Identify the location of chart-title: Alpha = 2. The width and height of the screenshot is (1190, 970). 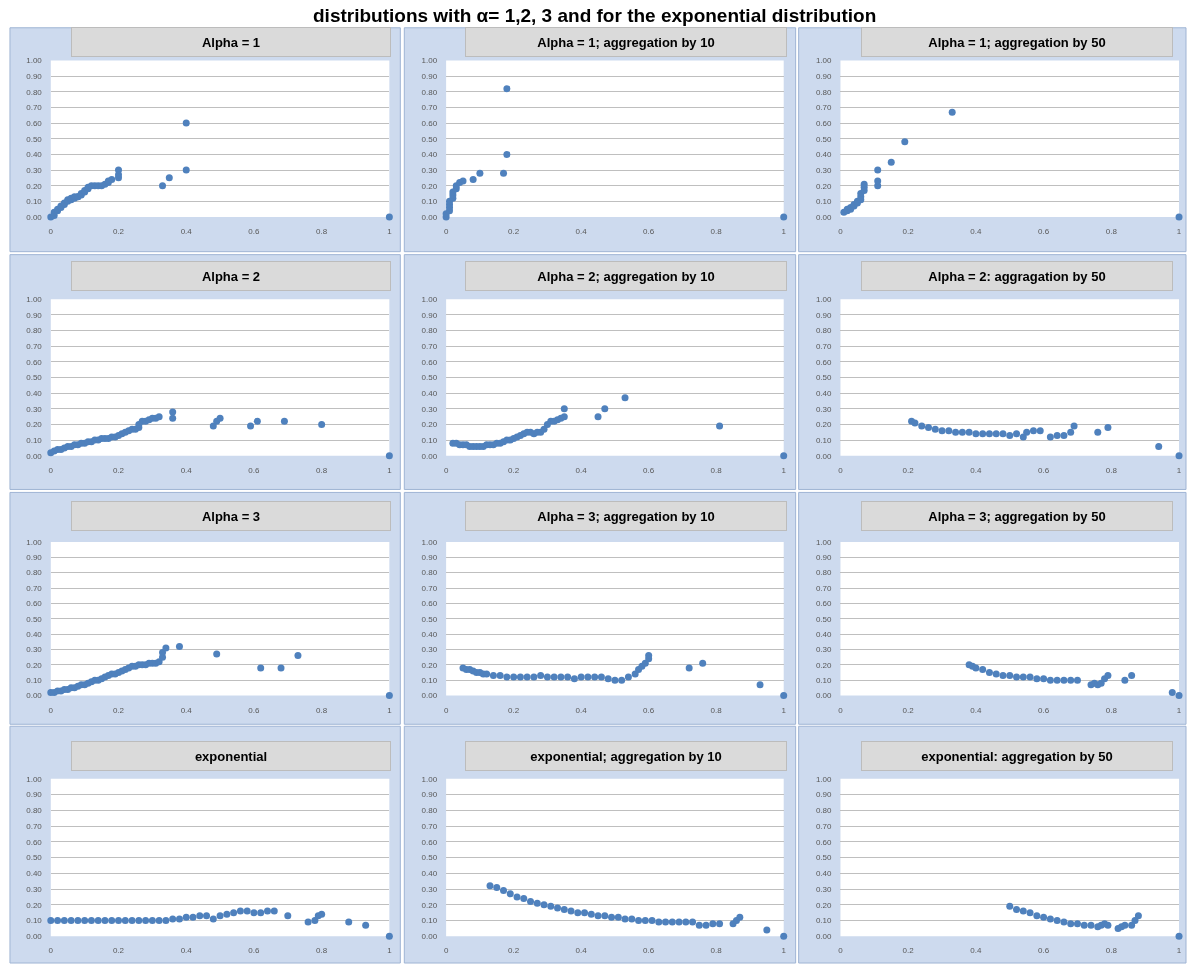
(231, 276).